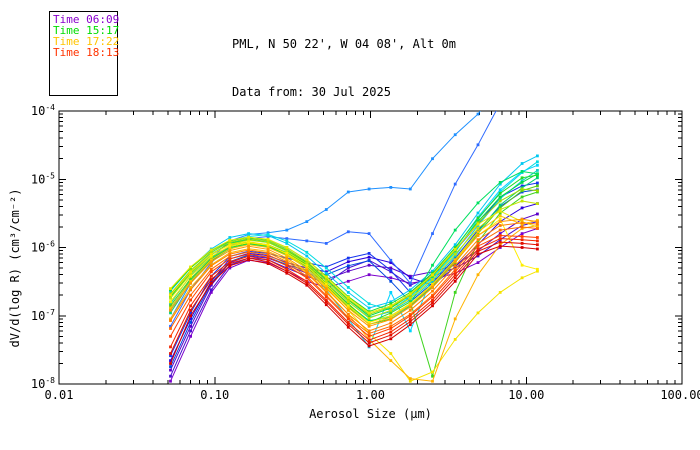 The height and width of the screenshot is (450, 700). Describe the element at coordinates (526, 395) in the screenshot. I see `x-tick-label-3: 10.00` at that location.